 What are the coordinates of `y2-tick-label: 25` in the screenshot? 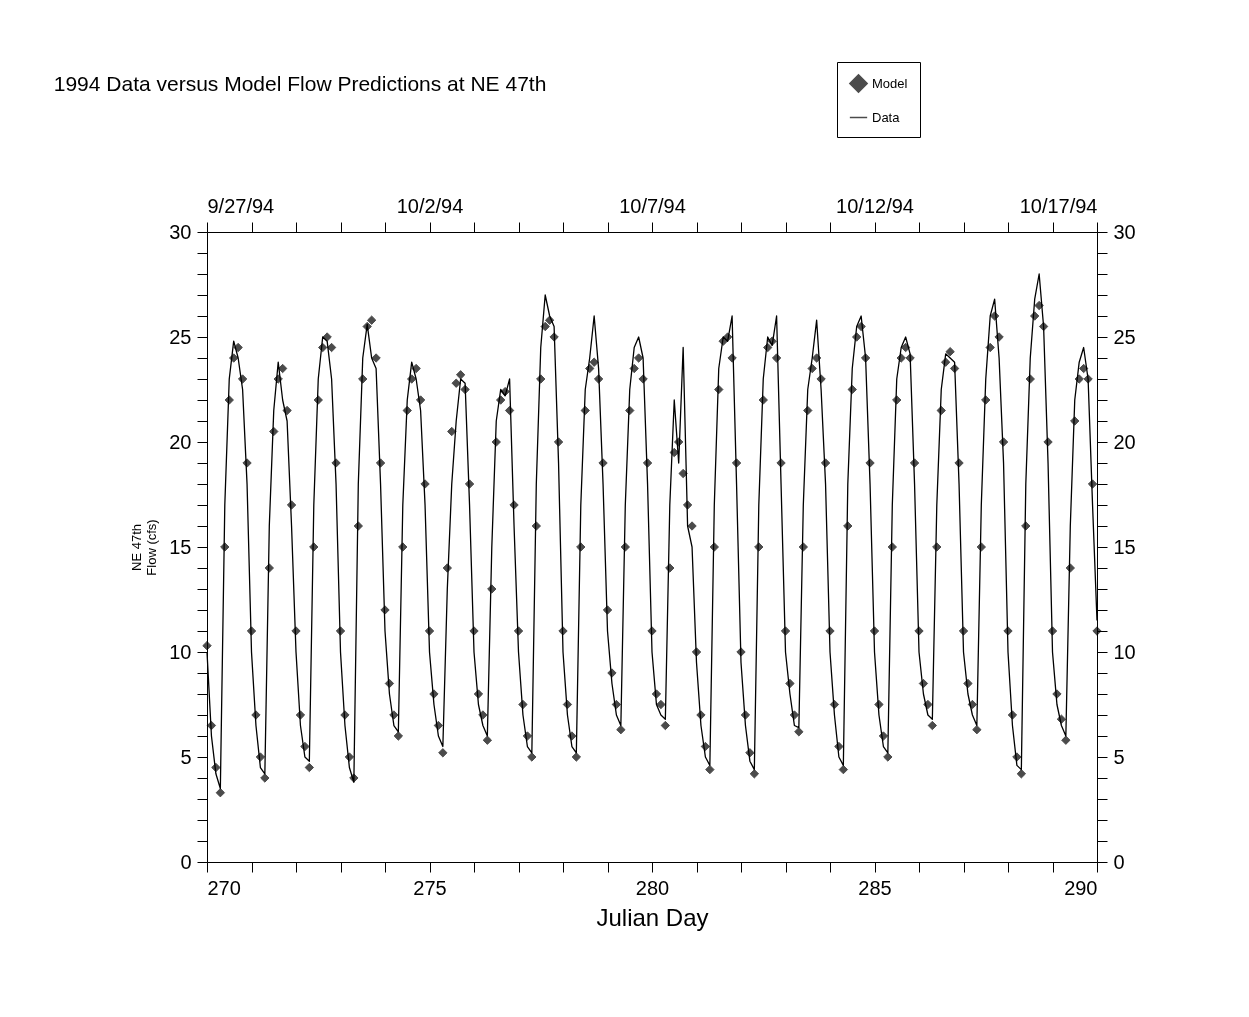 It's located at (1124, 336).